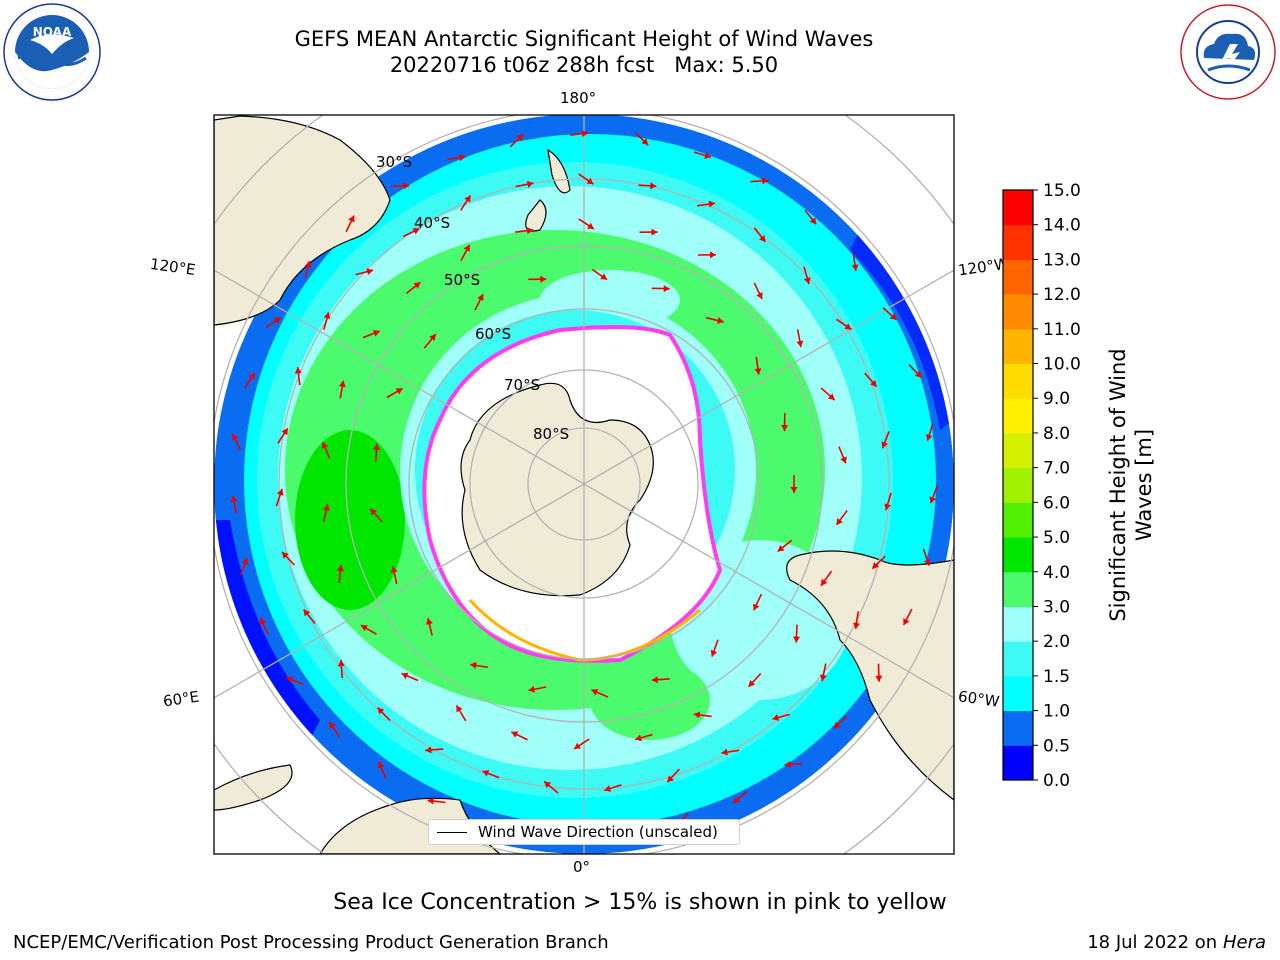  I want to click on colorbar-tick-label: 11.0, so click(1062, 330).